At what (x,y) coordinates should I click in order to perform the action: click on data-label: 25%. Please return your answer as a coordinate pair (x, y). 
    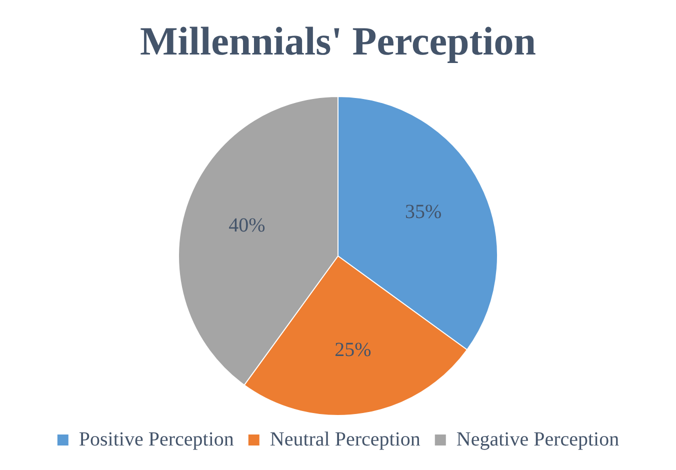
    Looking at the image, I should click on (353, 349).